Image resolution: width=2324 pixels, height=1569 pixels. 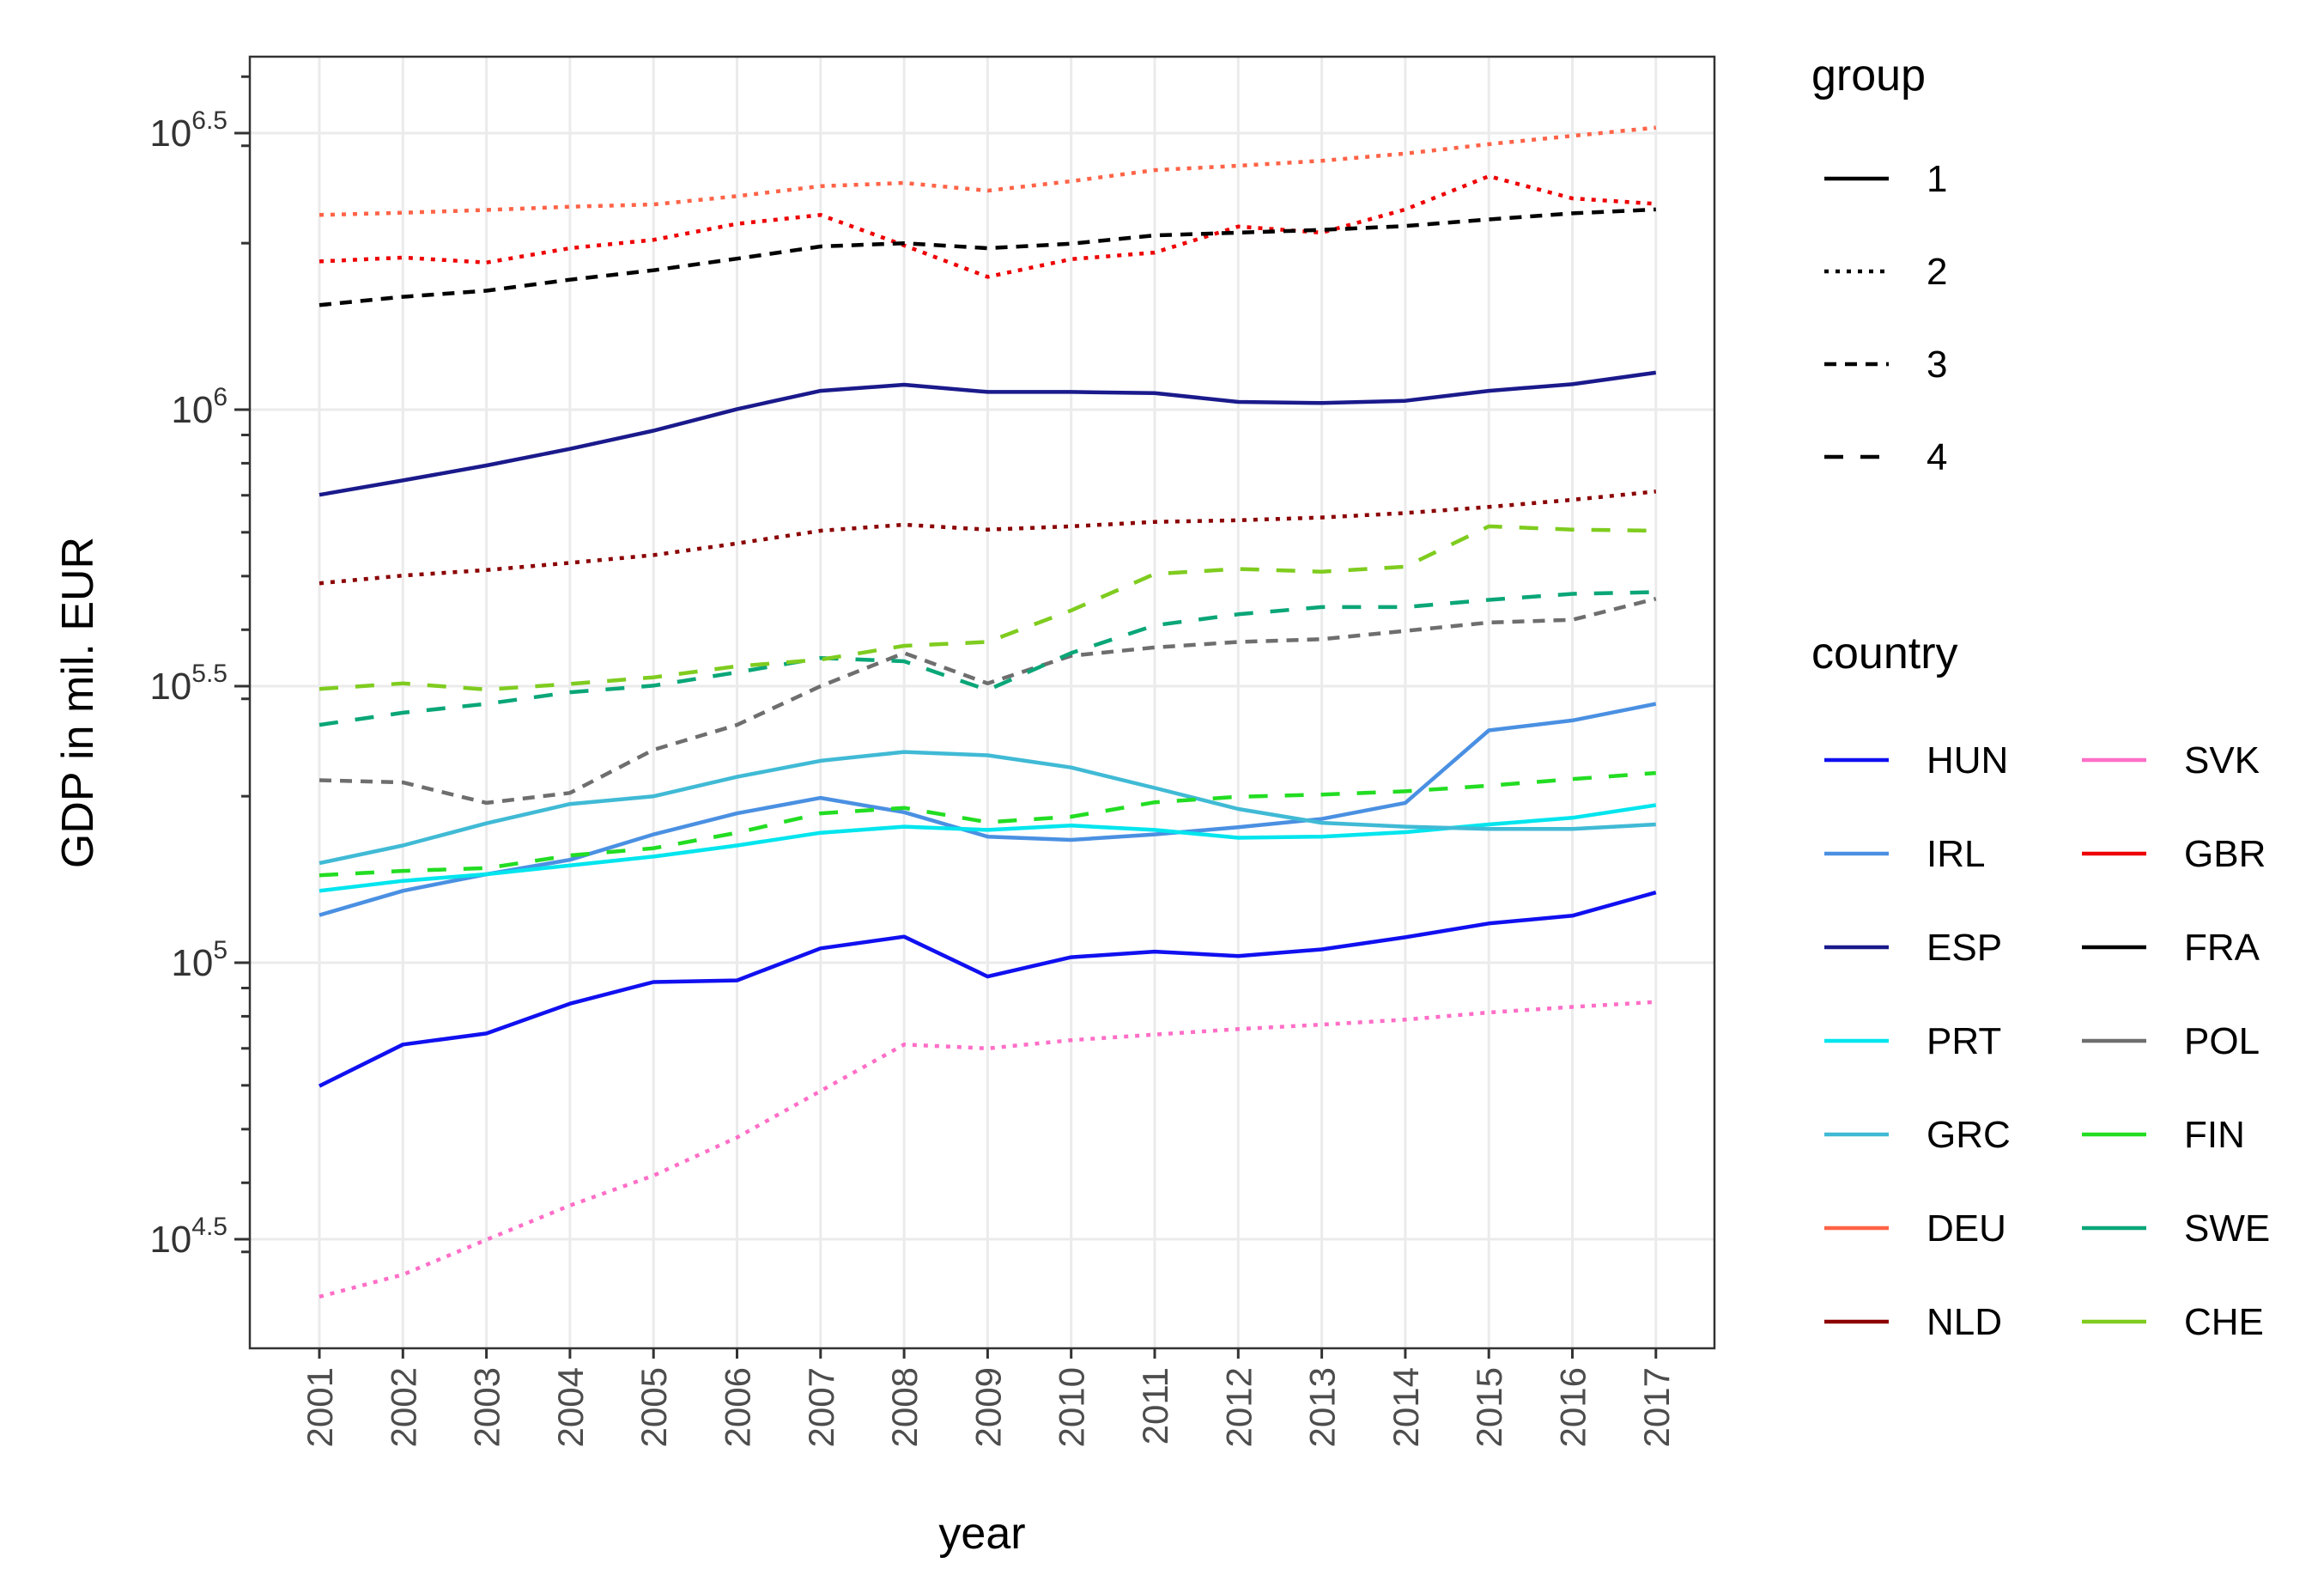 What do you see at coordinates (821, 1407) in the screenshot?
I see `x-tick-label: 2007` at bounding box center [821, 1407].